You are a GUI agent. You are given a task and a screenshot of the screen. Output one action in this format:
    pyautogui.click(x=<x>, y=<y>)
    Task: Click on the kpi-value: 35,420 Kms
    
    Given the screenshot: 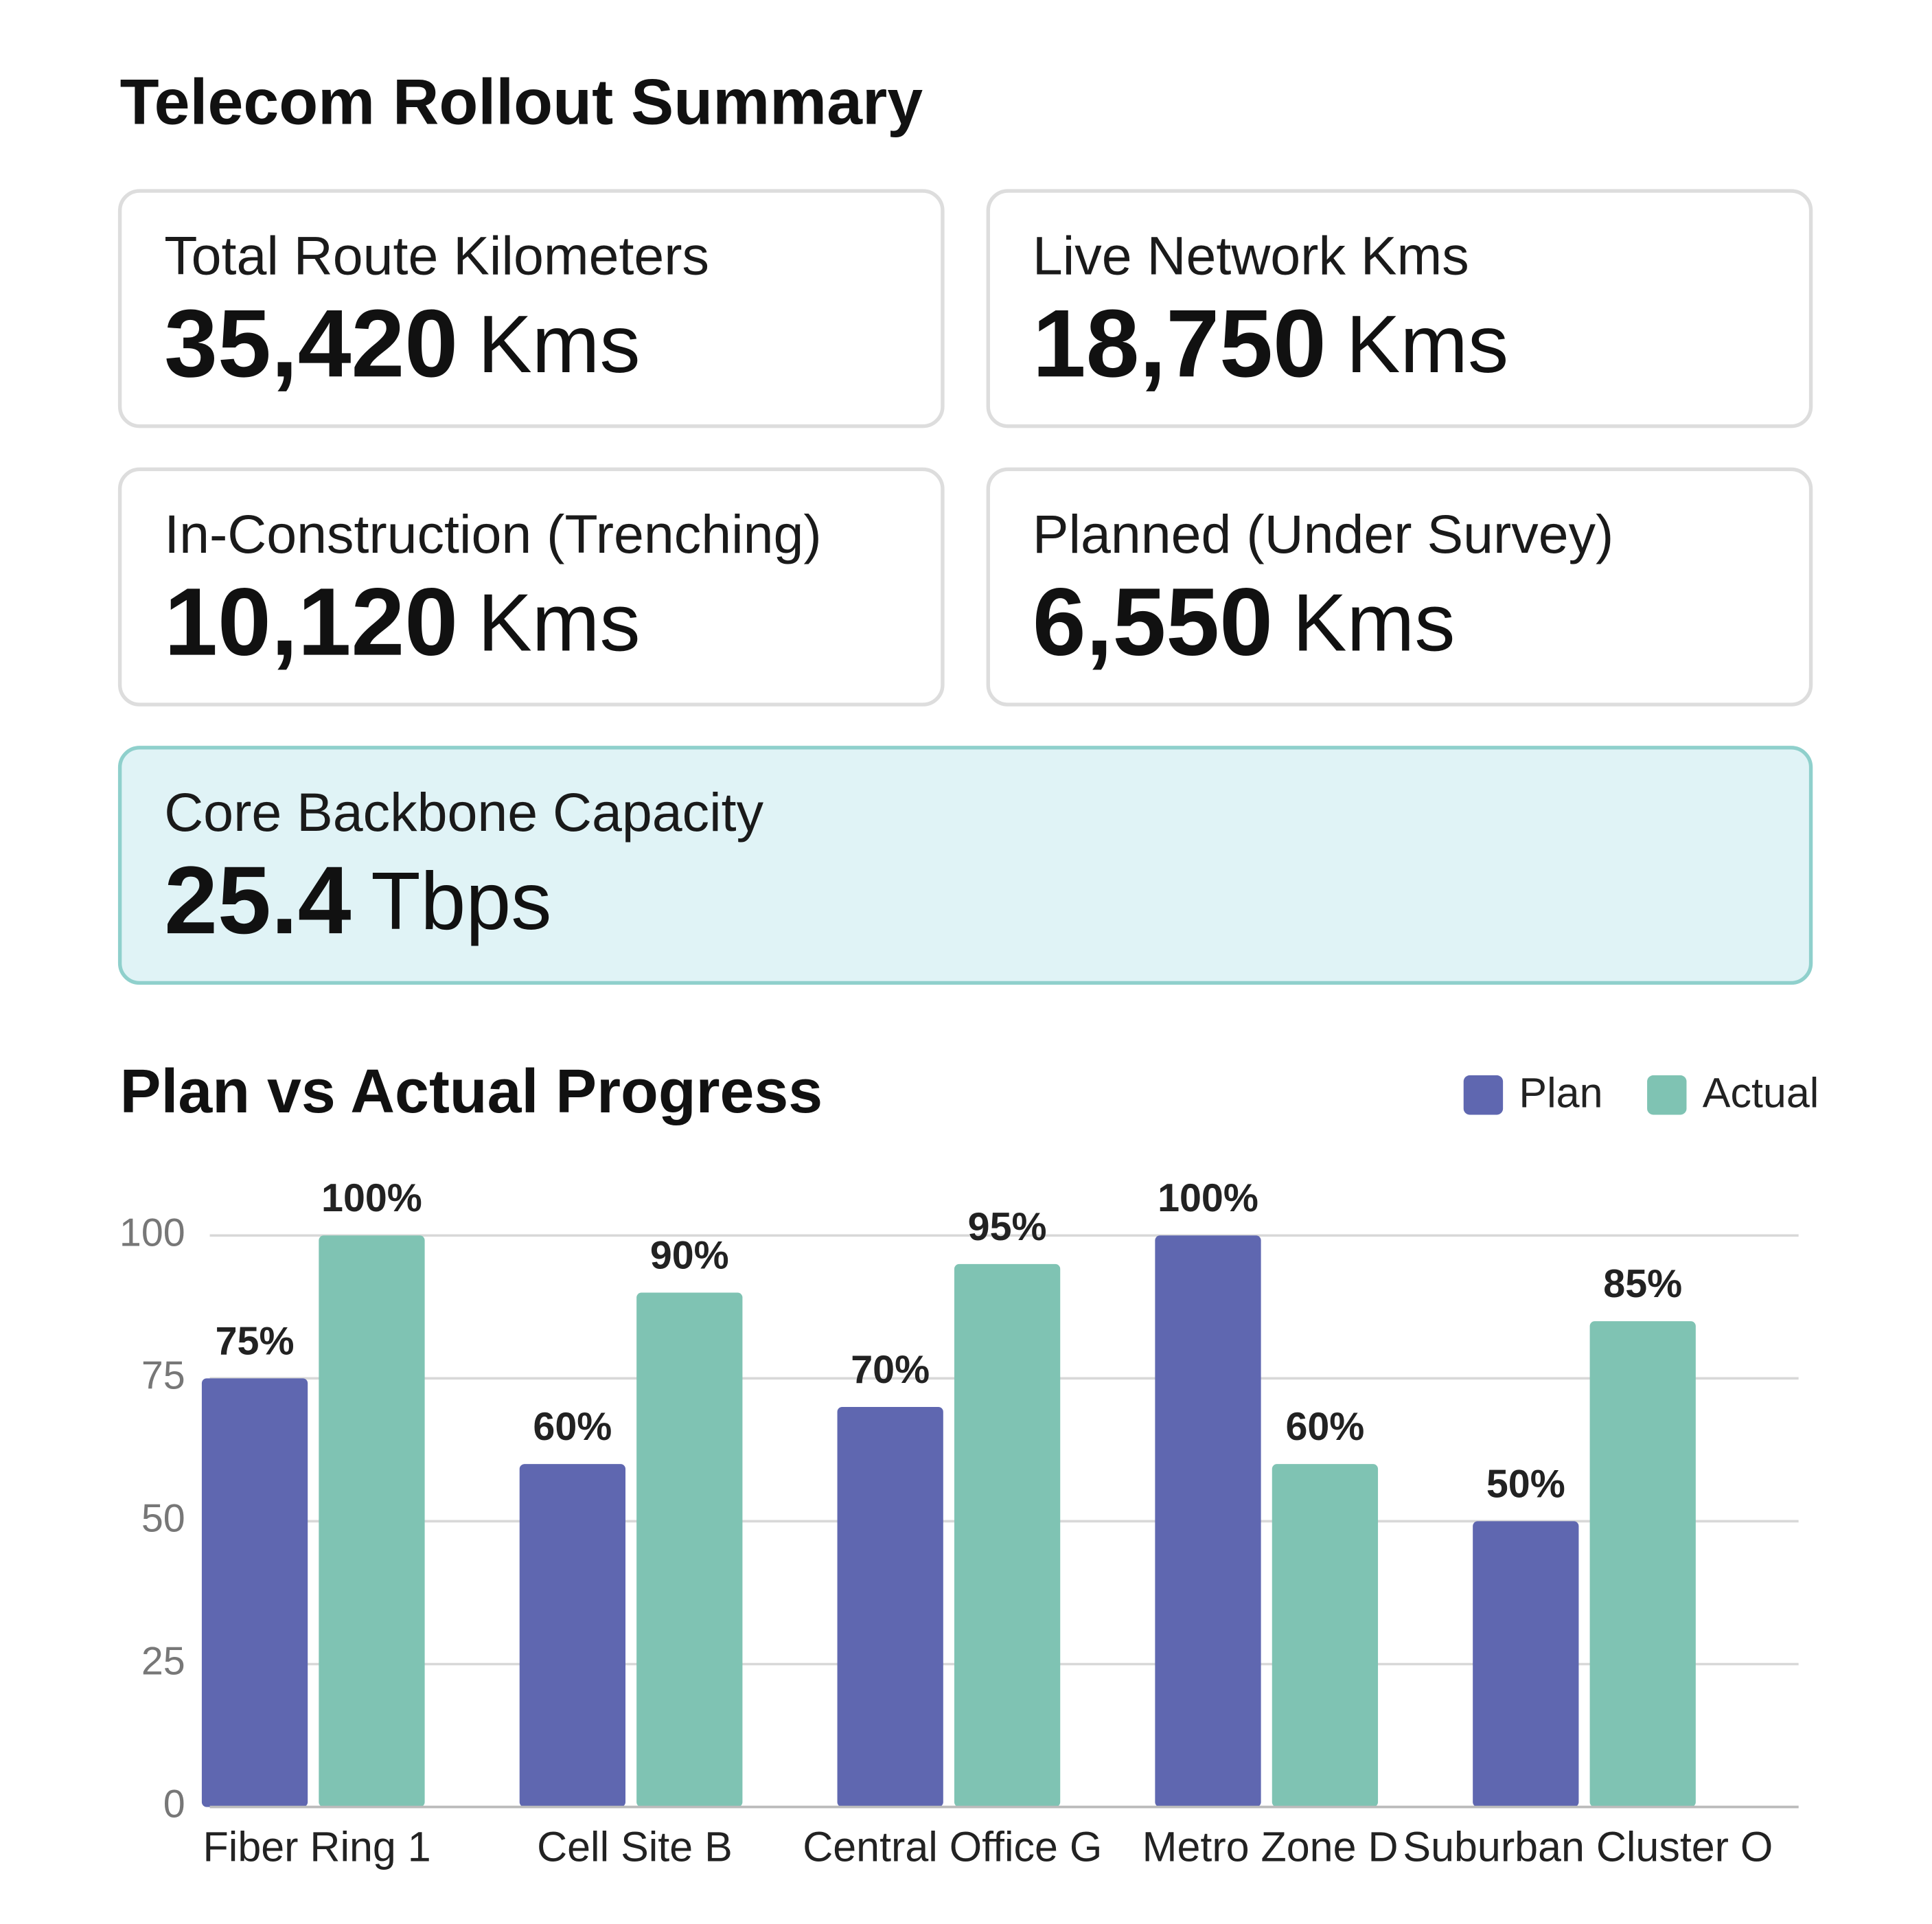 What is the action you would take?
    pyautogui.click(x=402, y=343)
    